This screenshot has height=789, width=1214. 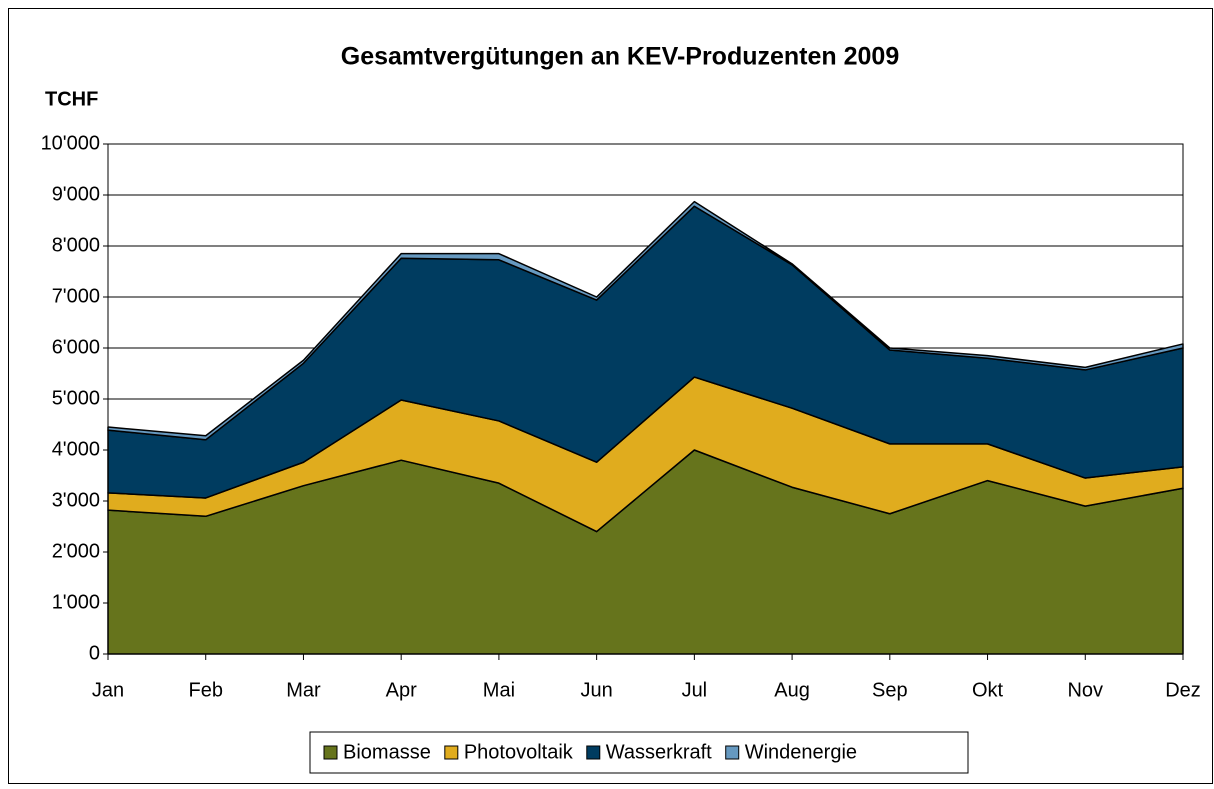 What do you see at coordinates (76, 194) in the screenshot?
I see `y-tick-label: 9'000` at bounding box center [76, 194].